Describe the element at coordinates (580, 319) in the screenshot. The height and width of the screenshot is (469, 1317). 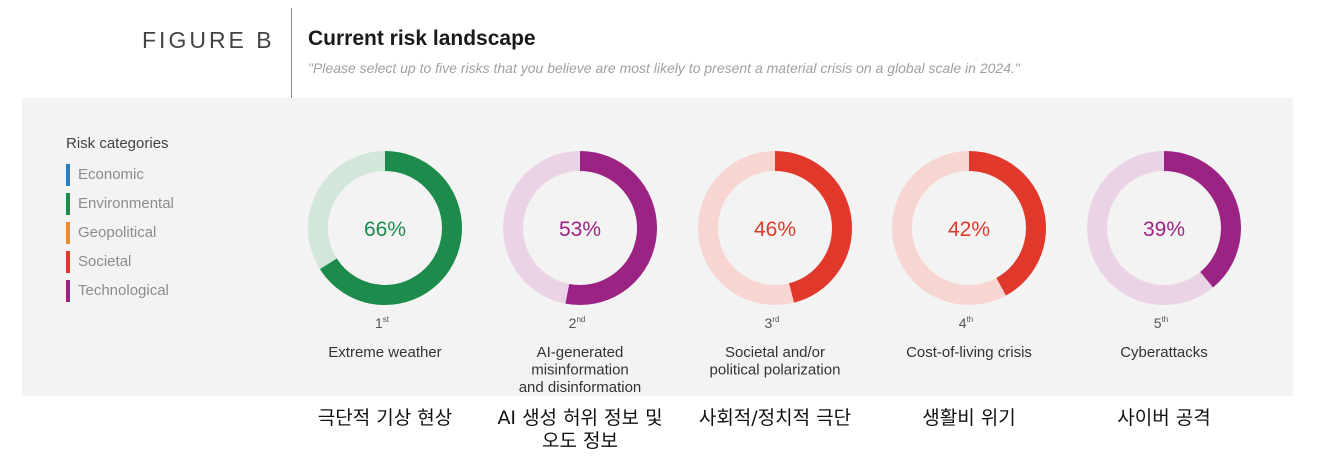
I see `rank-suffix: nd` at that location.